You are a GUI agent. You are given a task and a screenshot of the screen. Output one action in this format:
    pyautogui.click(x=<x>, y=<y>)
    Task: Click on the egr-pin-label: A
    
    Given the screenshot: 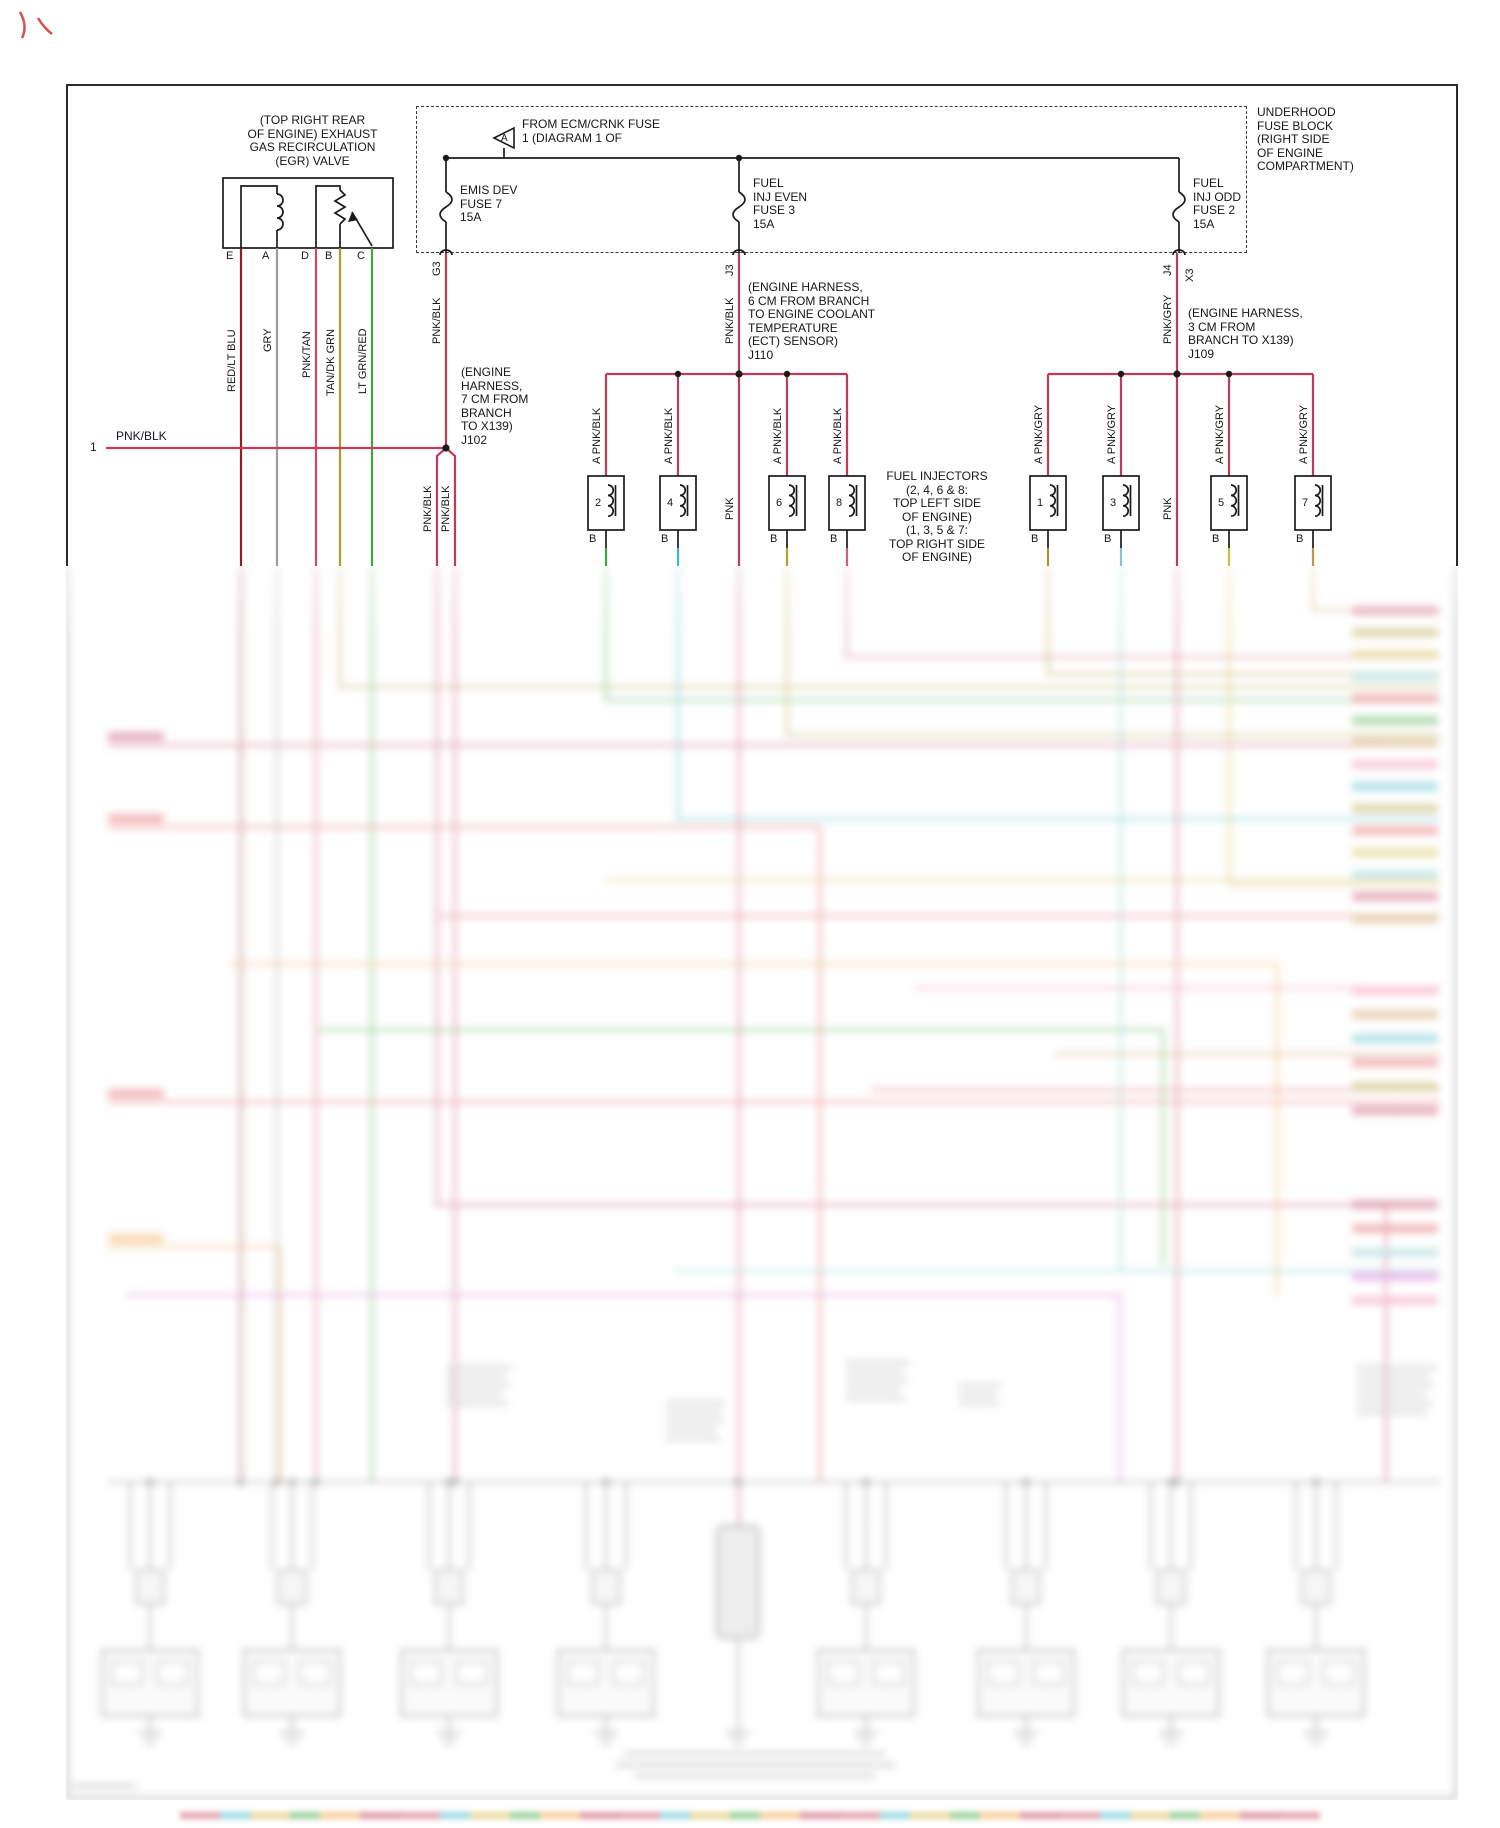 What is the action you would take?
    pyautogui.click(x=266, y=256)
    